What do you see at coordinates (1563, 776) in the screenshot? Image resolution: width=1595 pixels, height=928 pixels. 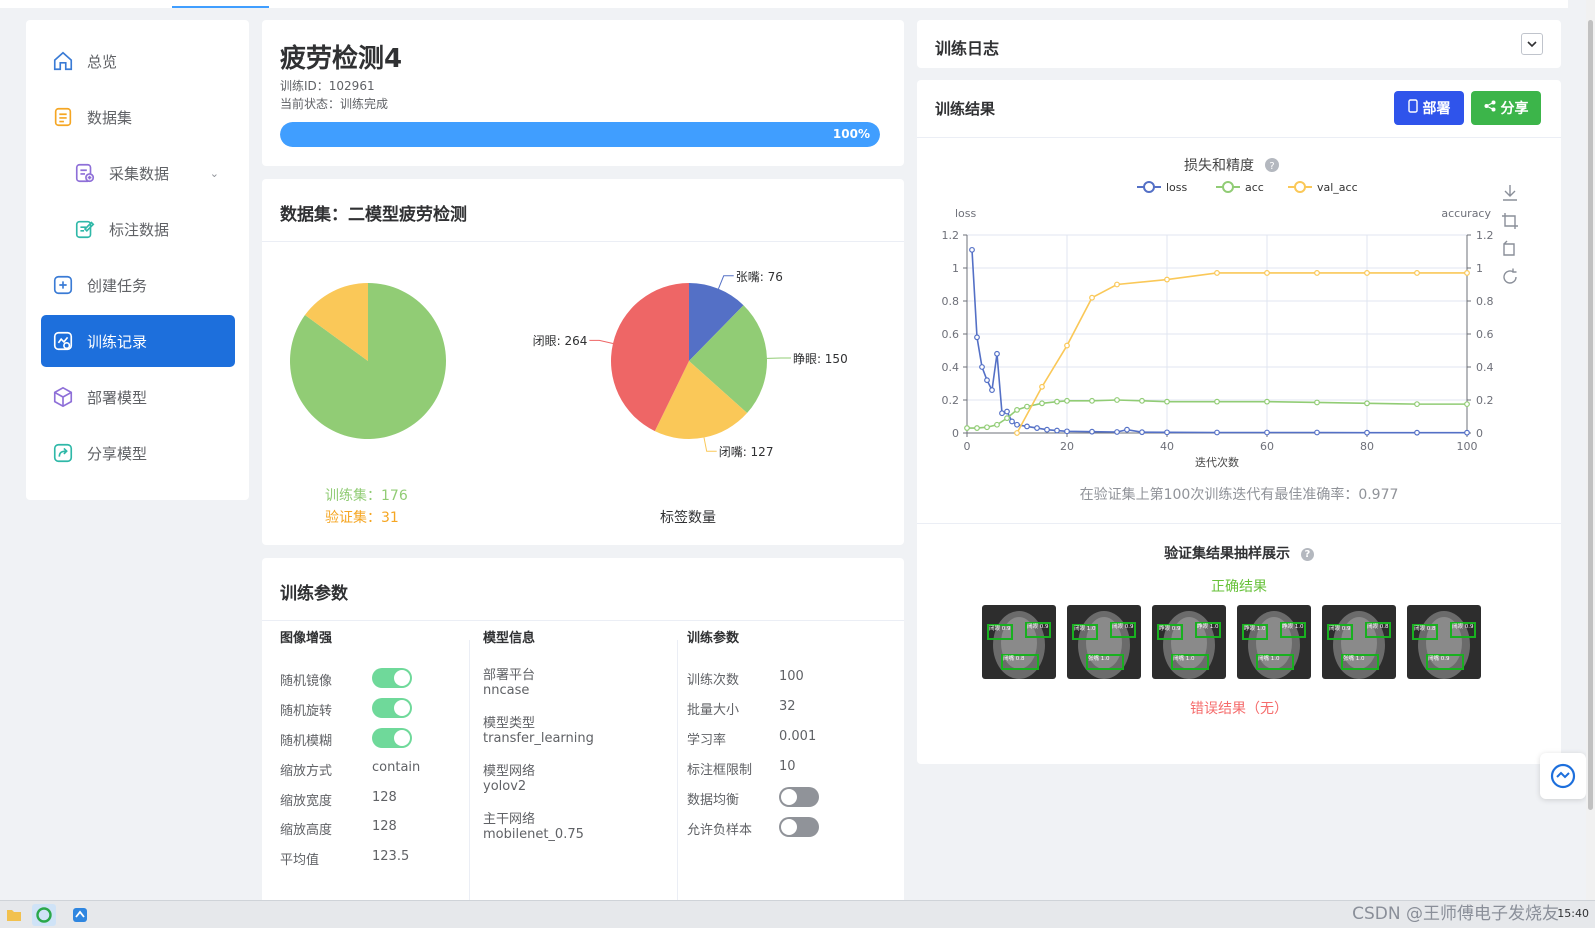 I see `floating-assistant-button` at bounding box center [1563, 776].